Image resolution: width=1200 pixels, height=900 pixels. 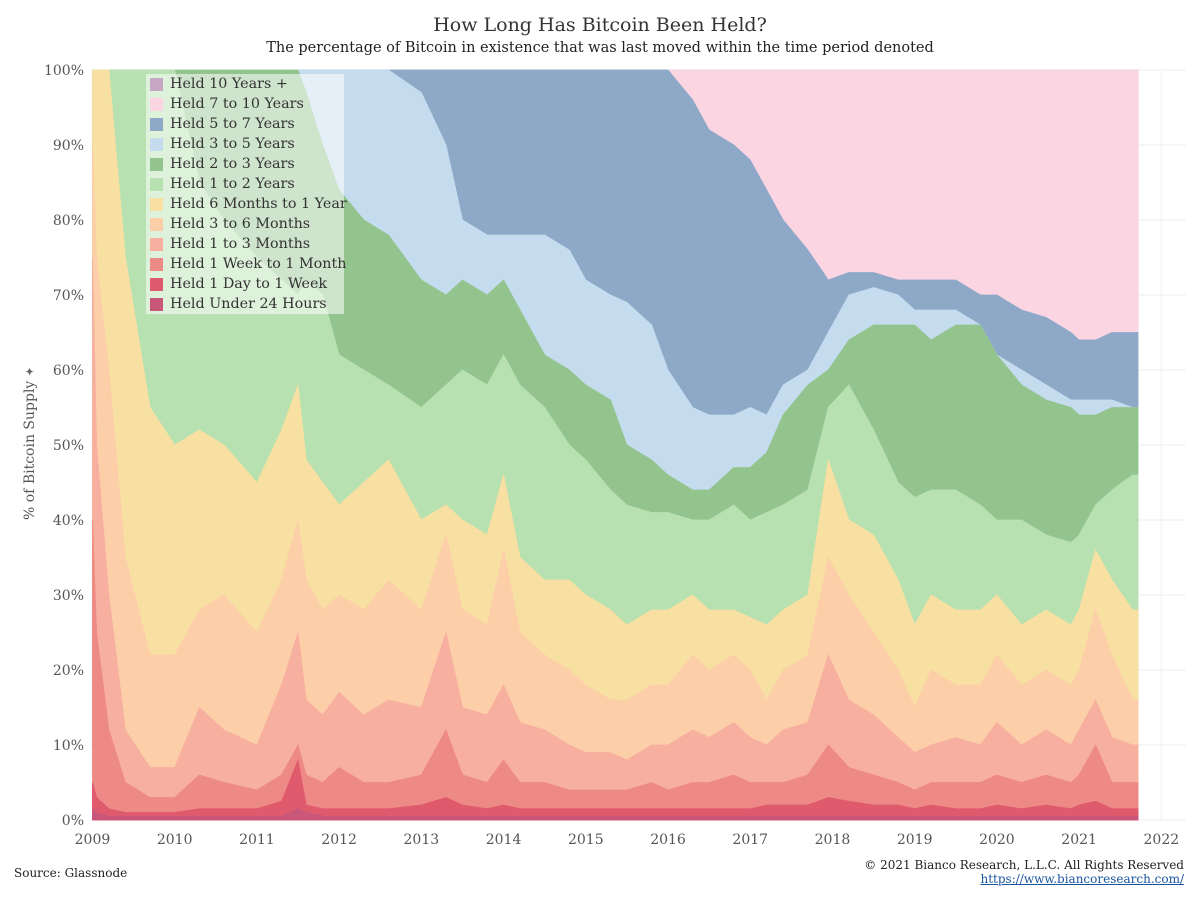 I want to click on legend-item: Held 2 to 3 Years, so click(x=245, y=164).